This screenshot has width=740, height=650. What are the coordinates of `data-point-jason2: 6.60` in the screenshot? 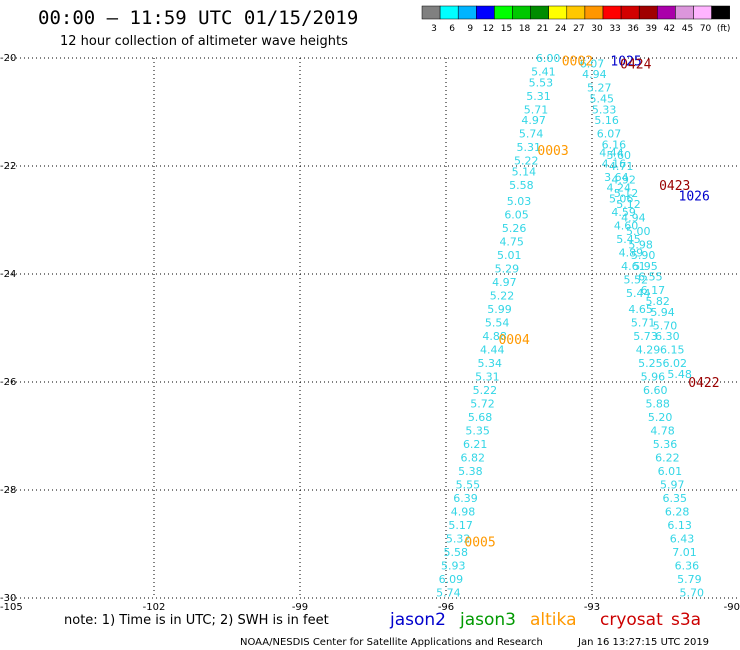 It's located at (655, 390).